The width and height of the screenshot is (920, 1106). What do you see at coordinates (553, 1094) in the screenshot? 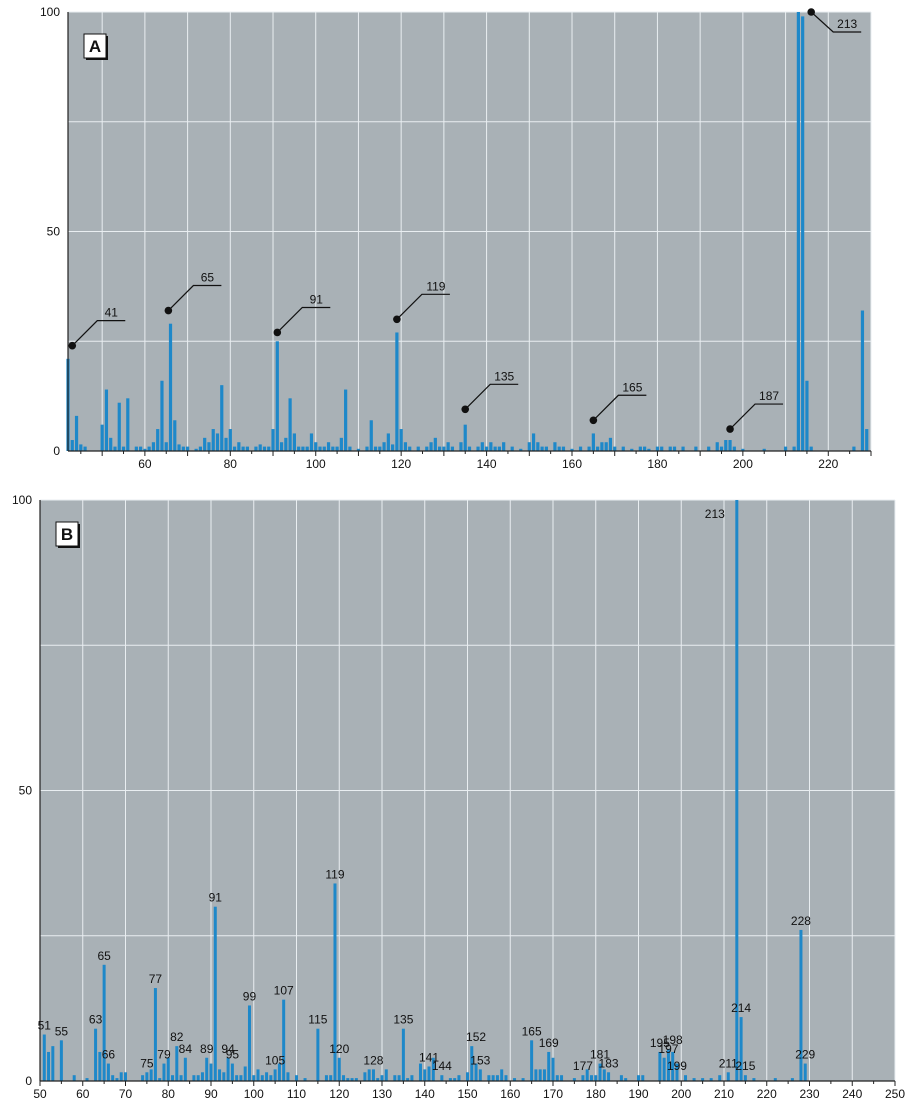
I see `x-tick-label: 170` at bounding box center [553, 1094].